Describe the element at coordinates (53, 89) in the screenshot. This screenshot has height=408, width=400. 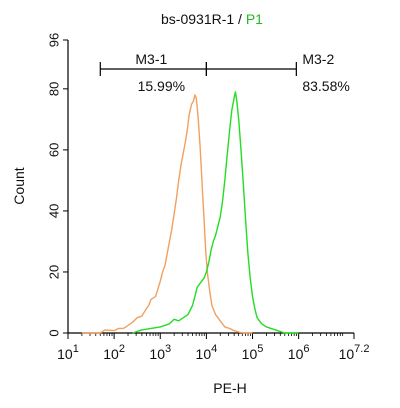
I see `y-tick-label: 80` at that location.